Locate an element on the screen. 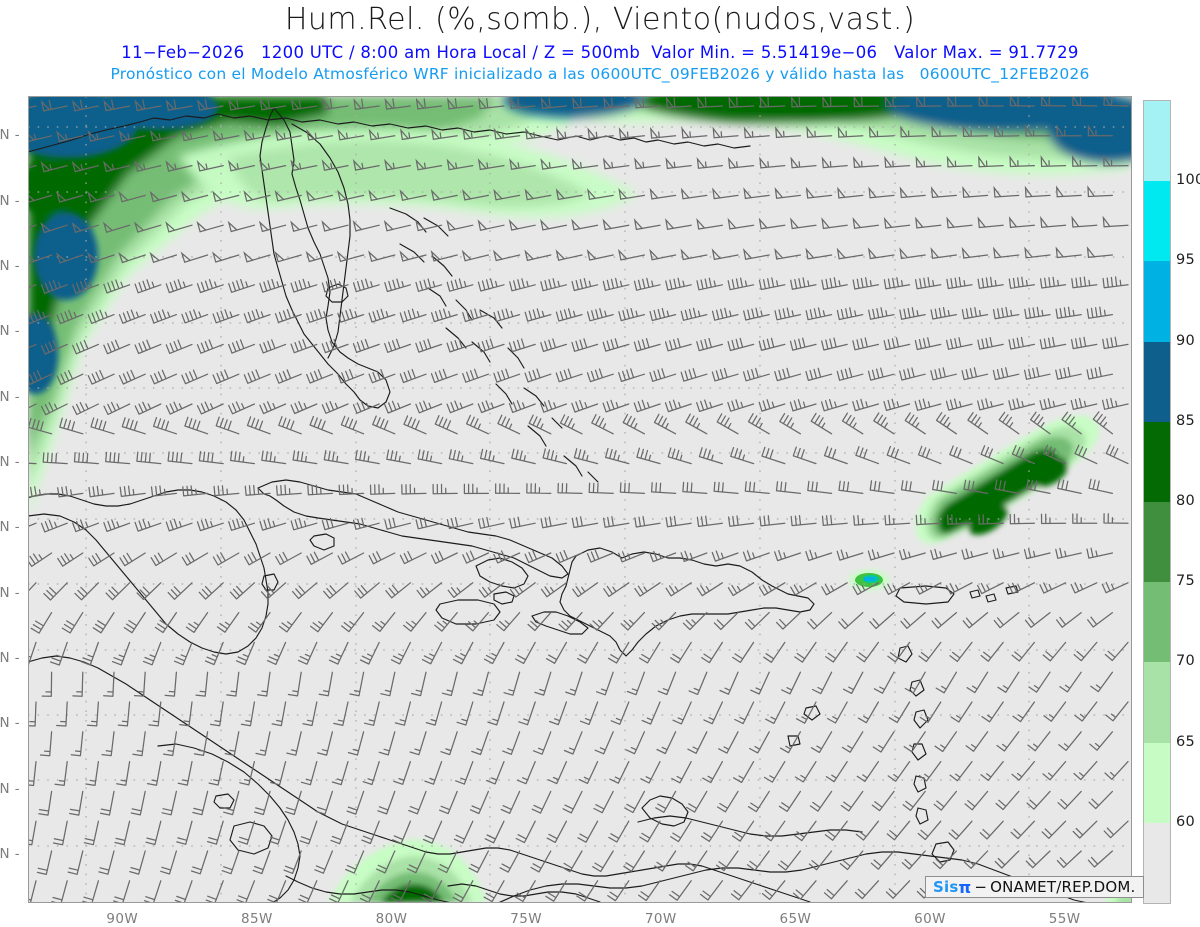  colorbar-tick-label: 95 is located at coordinates (1186, 260).